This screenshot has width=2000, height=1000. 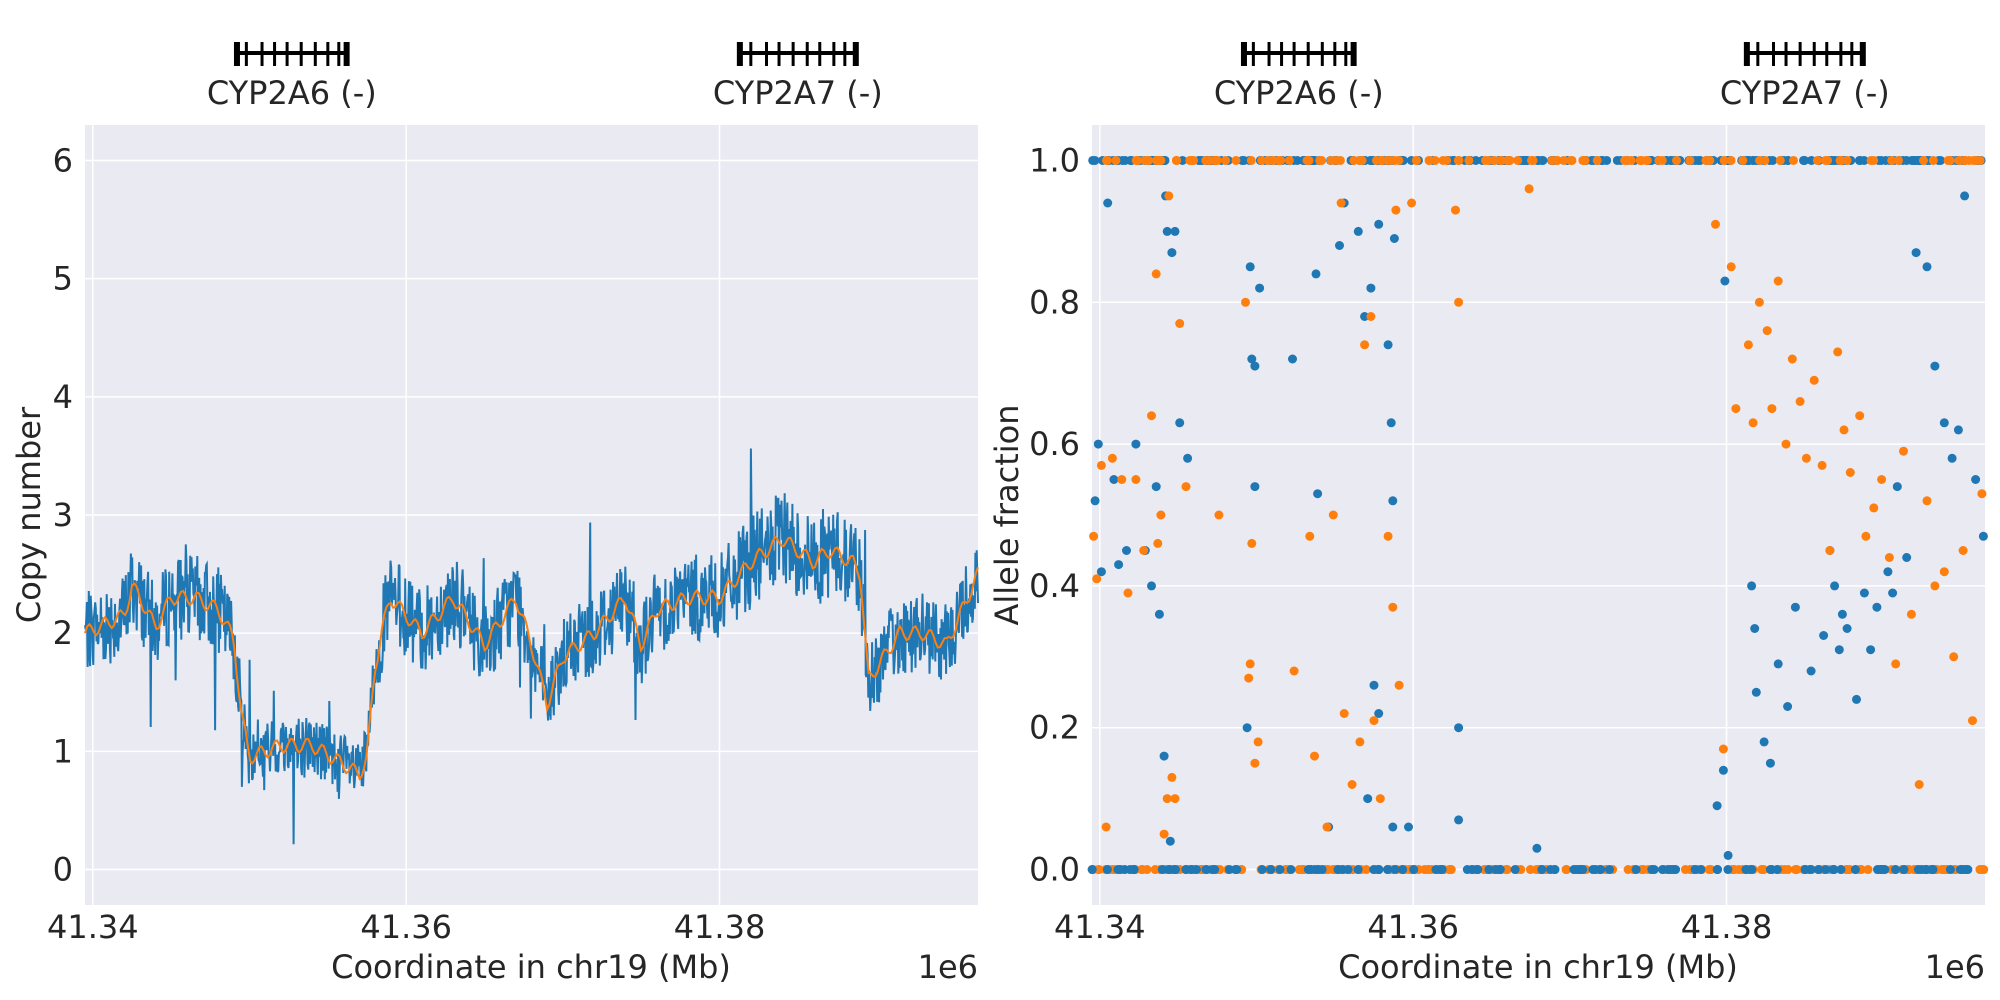 I want to click on copy-number-smoothed-line, so click(x=531, y=658).